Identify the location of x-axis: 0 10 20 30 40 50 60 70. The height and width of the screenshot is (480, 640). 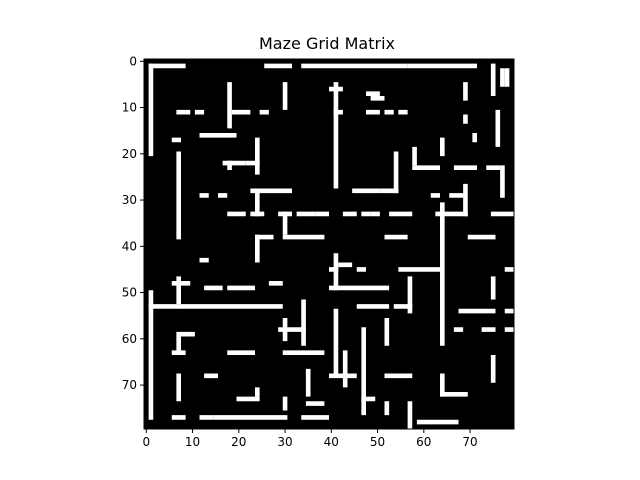
(310, 439).